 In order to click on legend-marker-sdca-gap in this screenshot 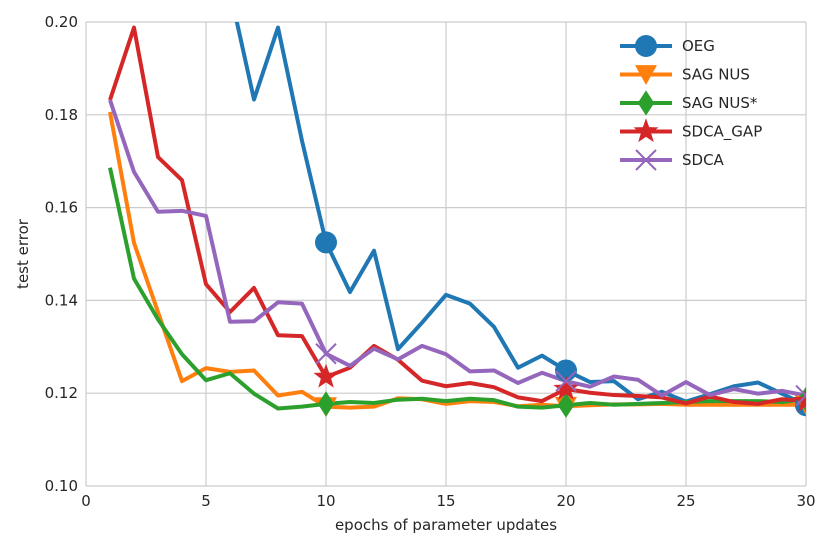, I will do `click(646, 130)`.